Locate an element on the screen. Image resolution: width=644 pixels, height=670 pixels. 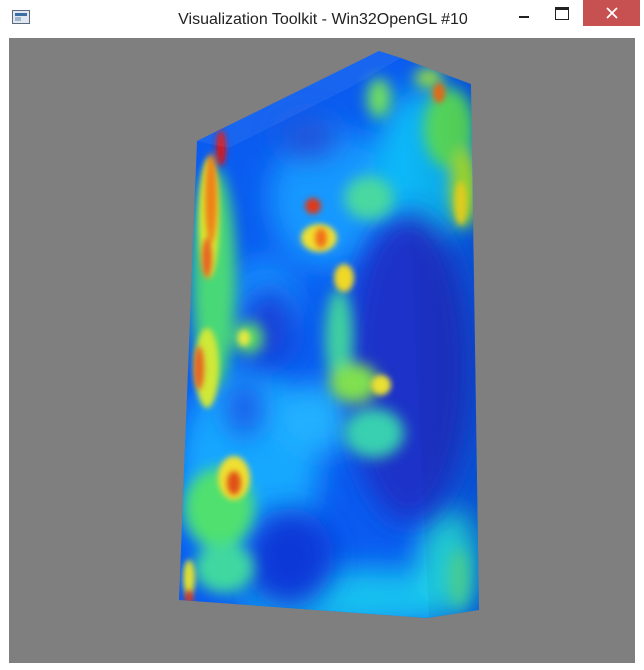
title-bar: Visualization Toolkit - Win32OpenGL #10 is located at coordinates (322, 19).